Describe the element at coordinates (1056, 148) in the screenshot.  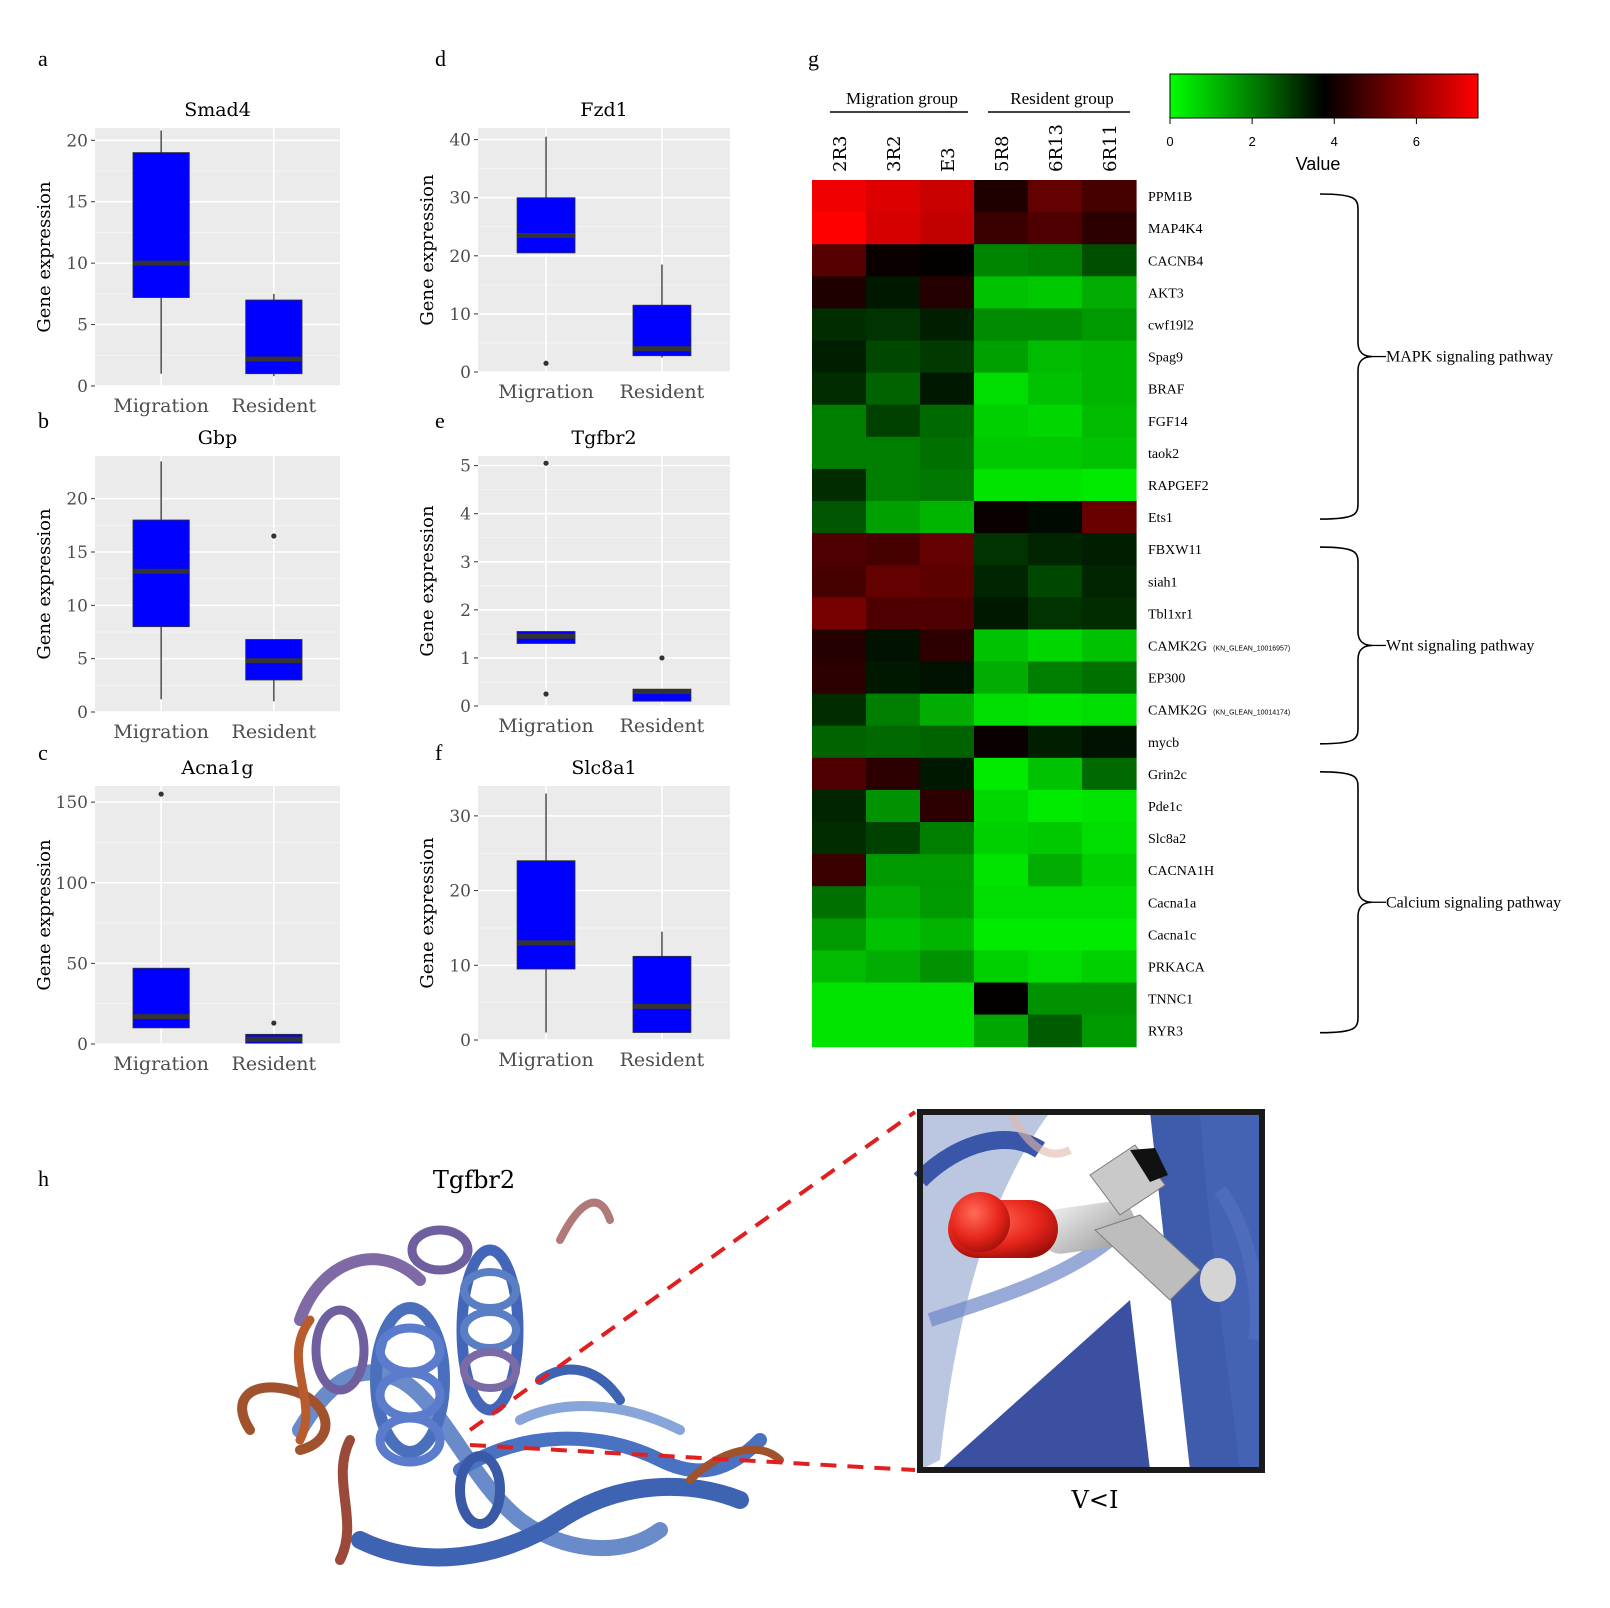
I see `sample-label: 6R13` at that location.